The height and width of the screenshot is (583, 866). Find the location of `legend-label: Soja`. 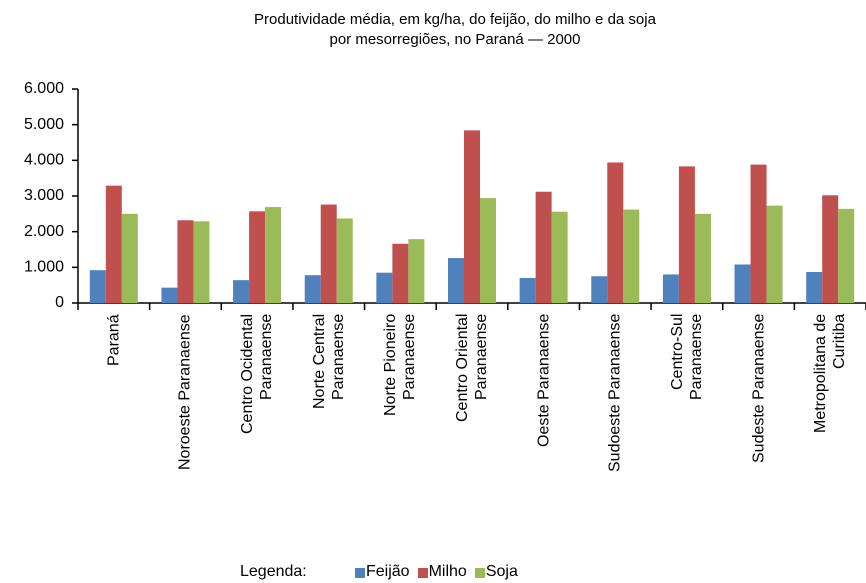

legend-label: Soja is located at coordinates (501, 571).